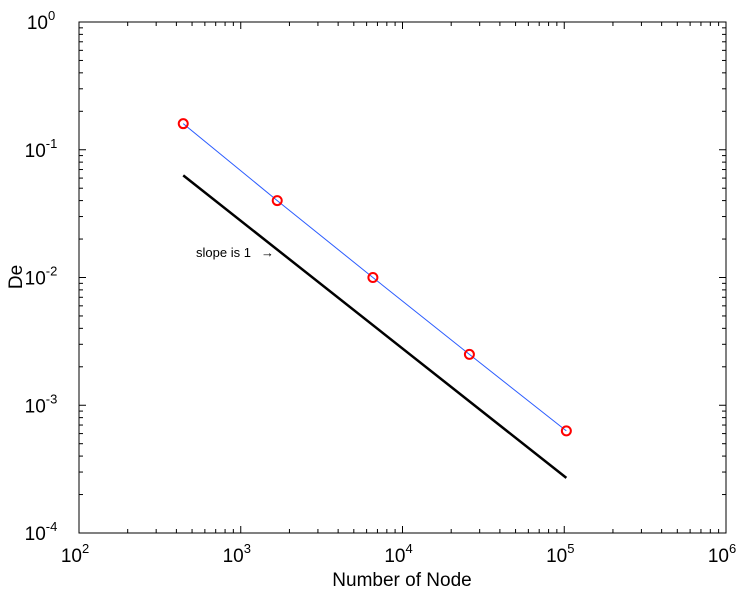  Describe the element at coordinates (408, 548) in the screenshot. I see `x-tick-label-exponent: 4` at that location.